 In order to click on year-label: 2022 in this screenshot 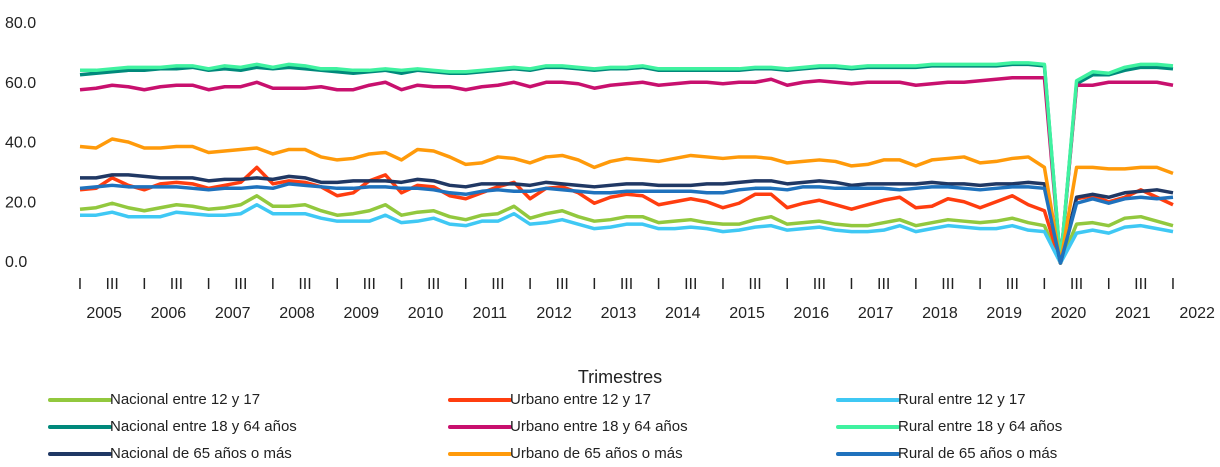, I will do `click(1197, 313)`.